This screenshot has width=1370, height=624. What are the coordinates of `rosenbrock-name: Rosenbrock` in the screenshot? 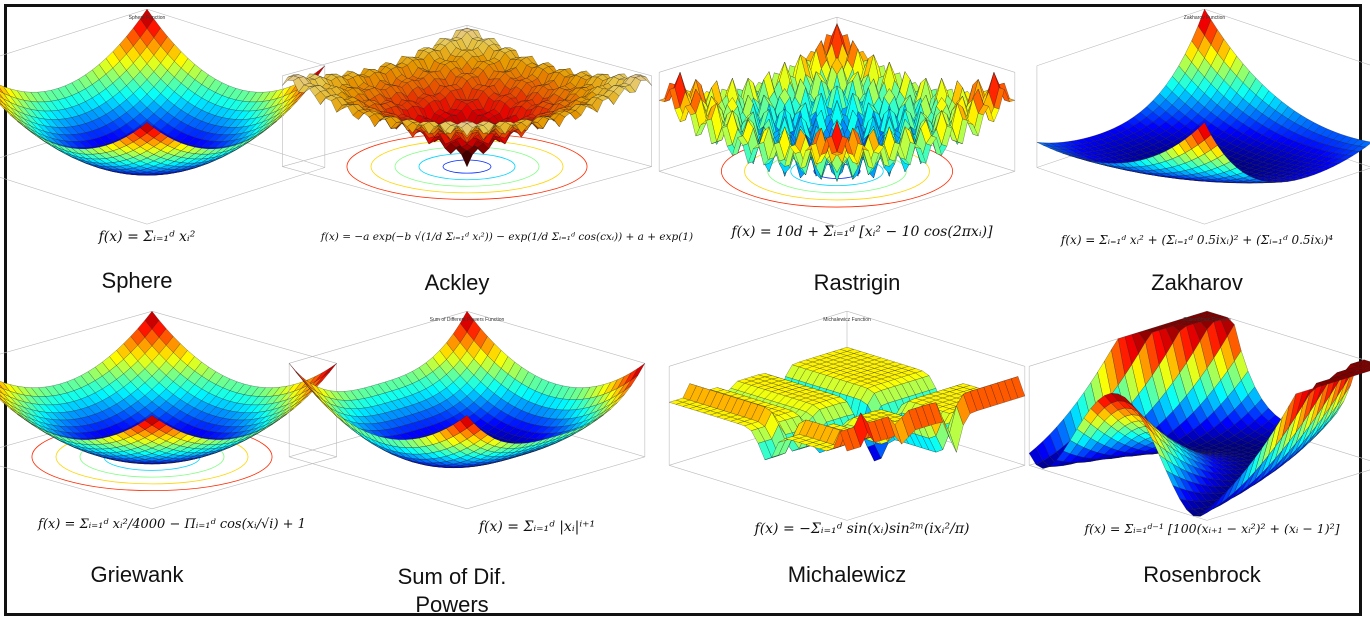 It's located at (1202, 574).